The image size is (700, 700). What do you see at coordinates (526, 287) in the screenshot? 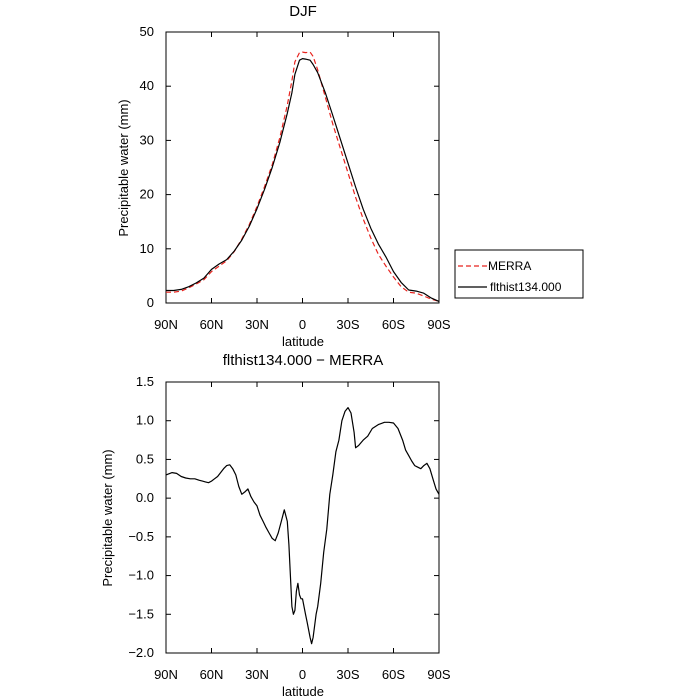
I see `legend-label-flthist: flthist134.000` at bounding box center [526, 287].